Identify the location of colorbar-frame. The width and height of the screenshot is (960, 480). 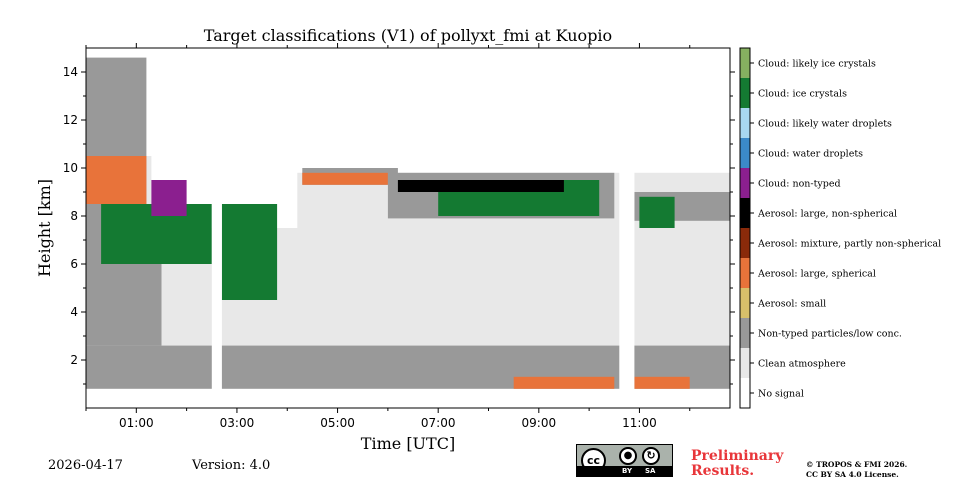
(745, 228).